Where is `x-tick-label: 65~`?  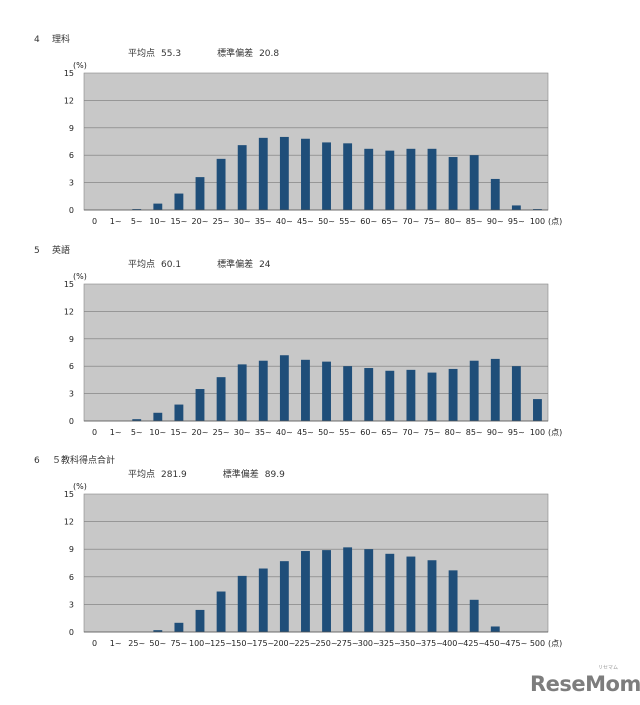
x-tick-label: 65~ is located at coordinates (389, 432).